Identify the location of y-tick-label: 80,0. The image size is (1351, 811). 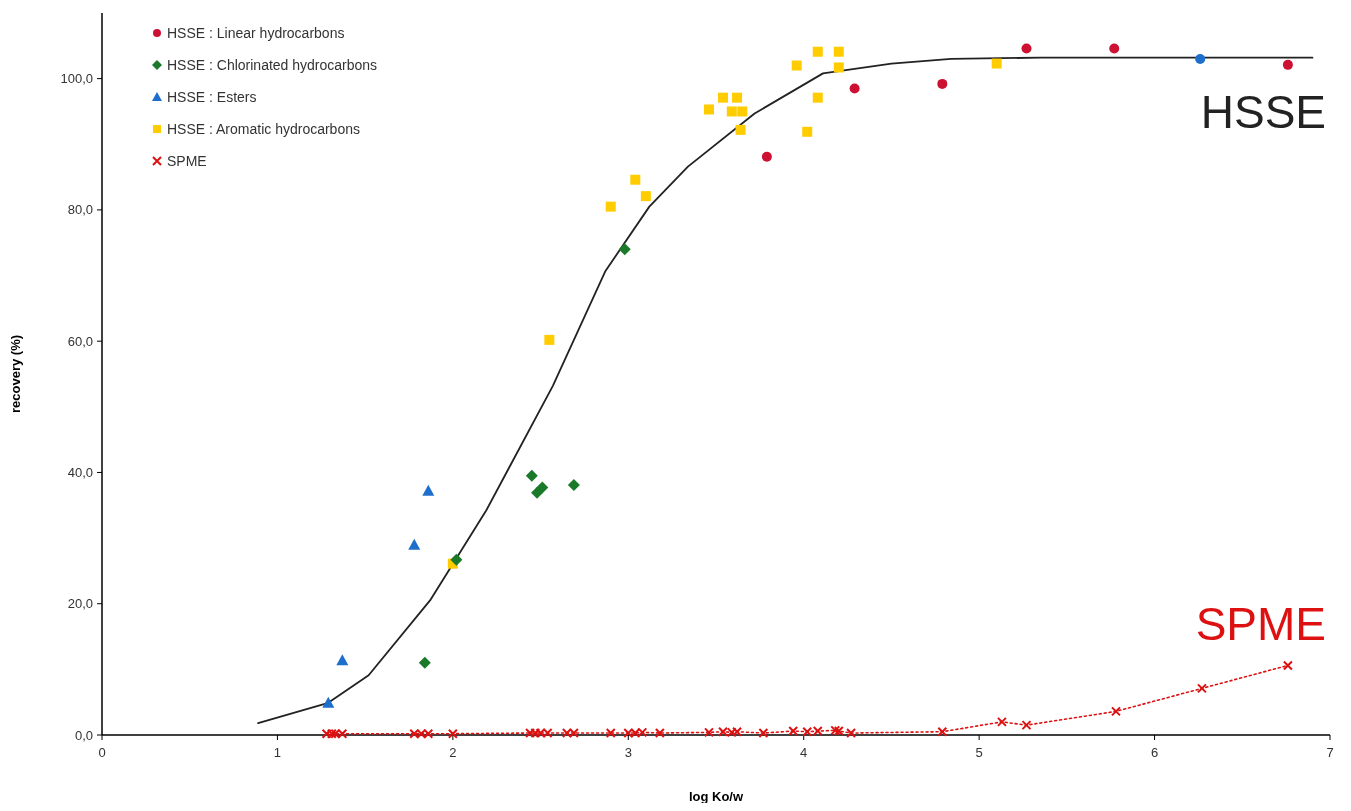
(80, 210).